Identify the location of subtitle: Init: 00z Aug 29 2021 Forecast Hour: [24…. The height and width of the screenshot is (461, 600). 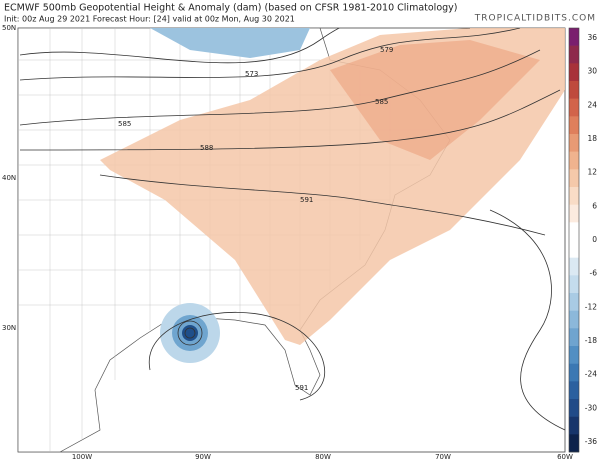
(149, 19).